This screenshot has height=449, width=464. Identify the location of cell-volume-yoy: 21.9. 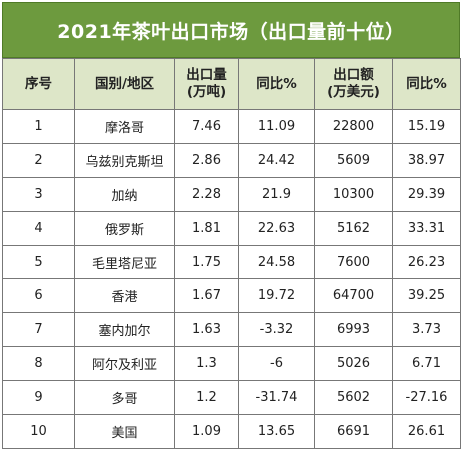
(276, 194).